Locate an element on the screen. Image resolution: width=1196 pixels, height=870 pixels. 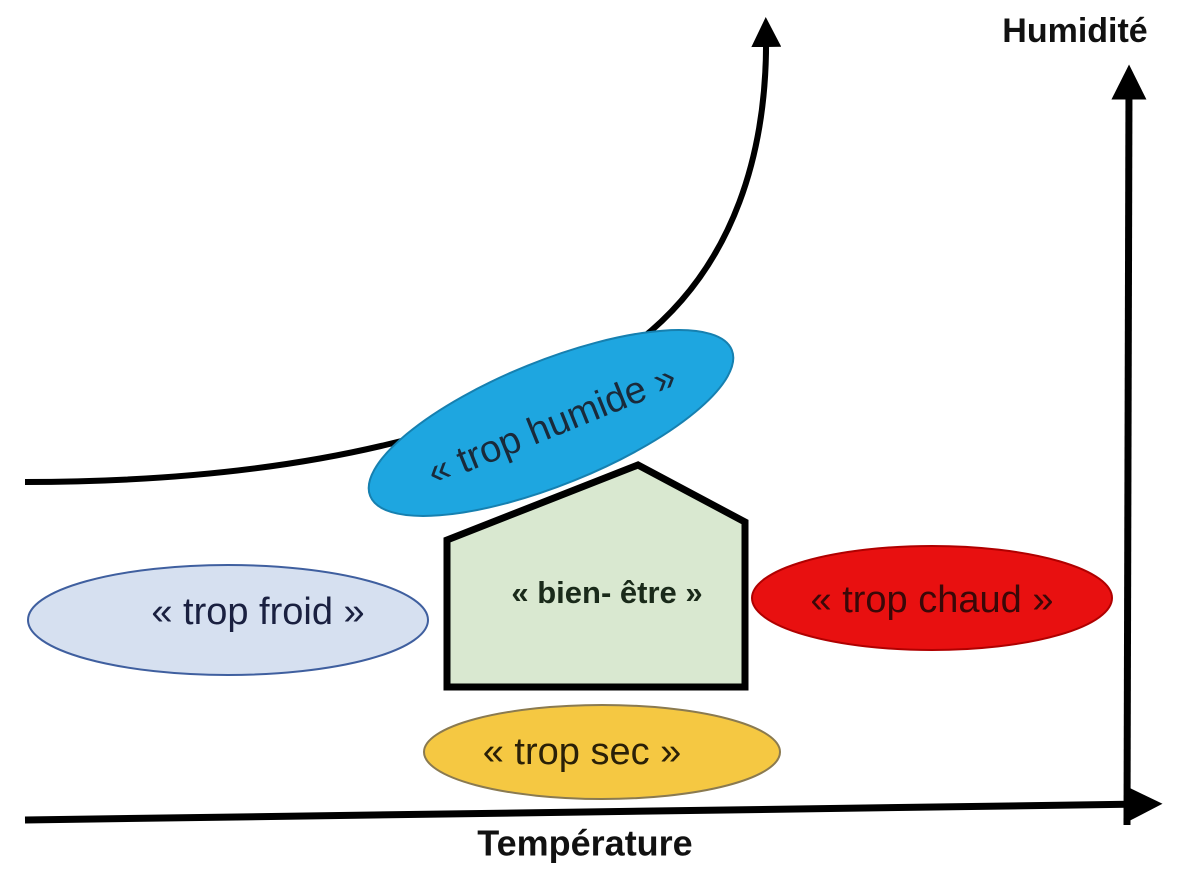
hot-ellipse is located at coordinates (932, 598).